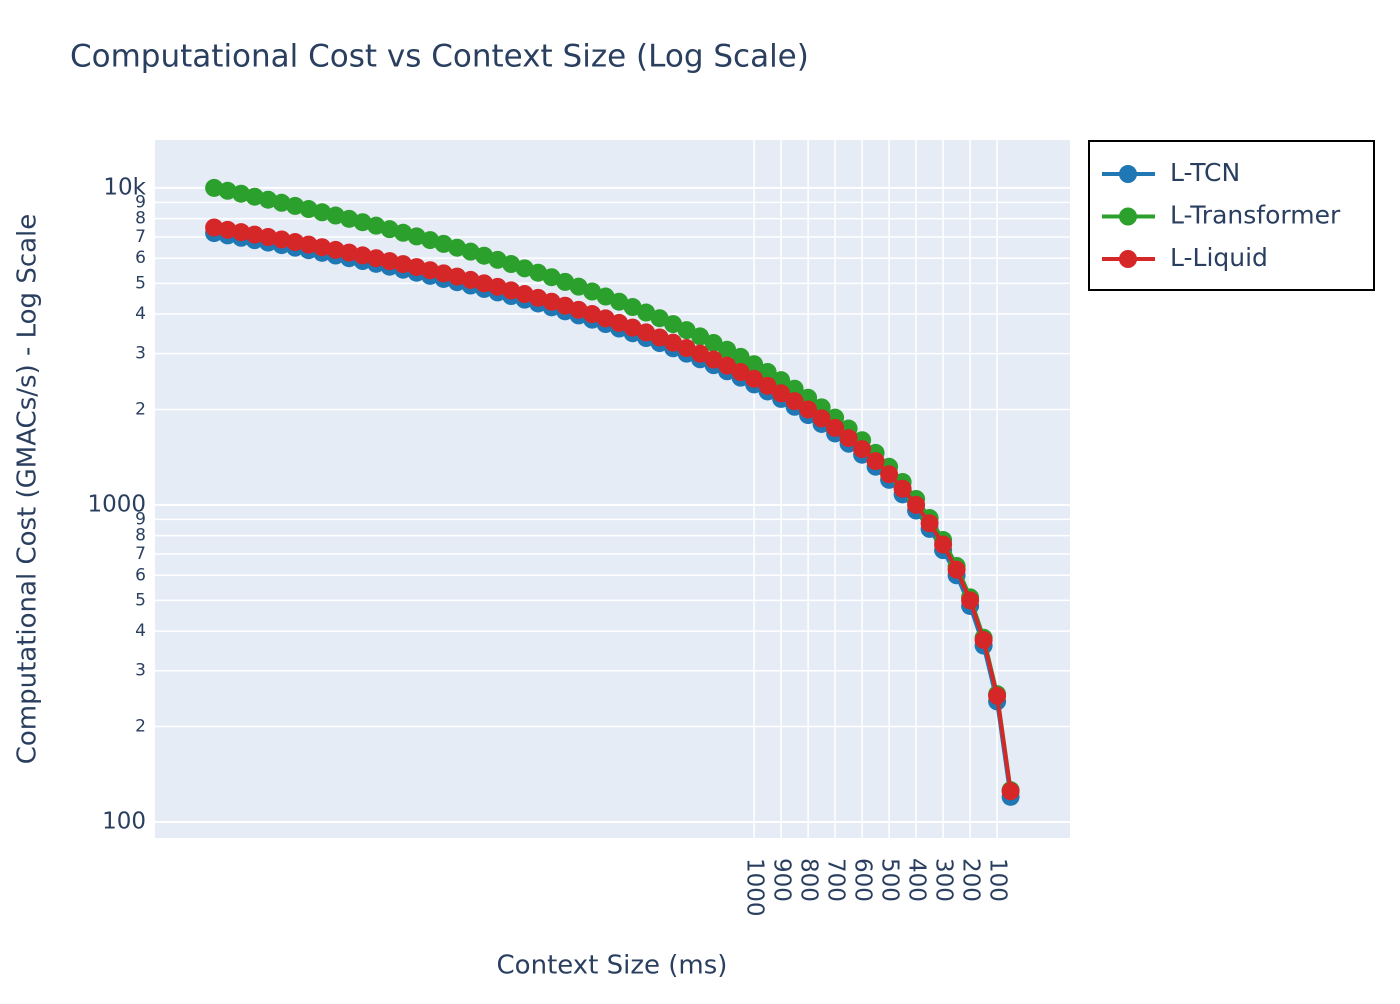 The width and height of the screenshot is (1400, 1004). I want to click on y-tick-label: 100, so click(124, 821).